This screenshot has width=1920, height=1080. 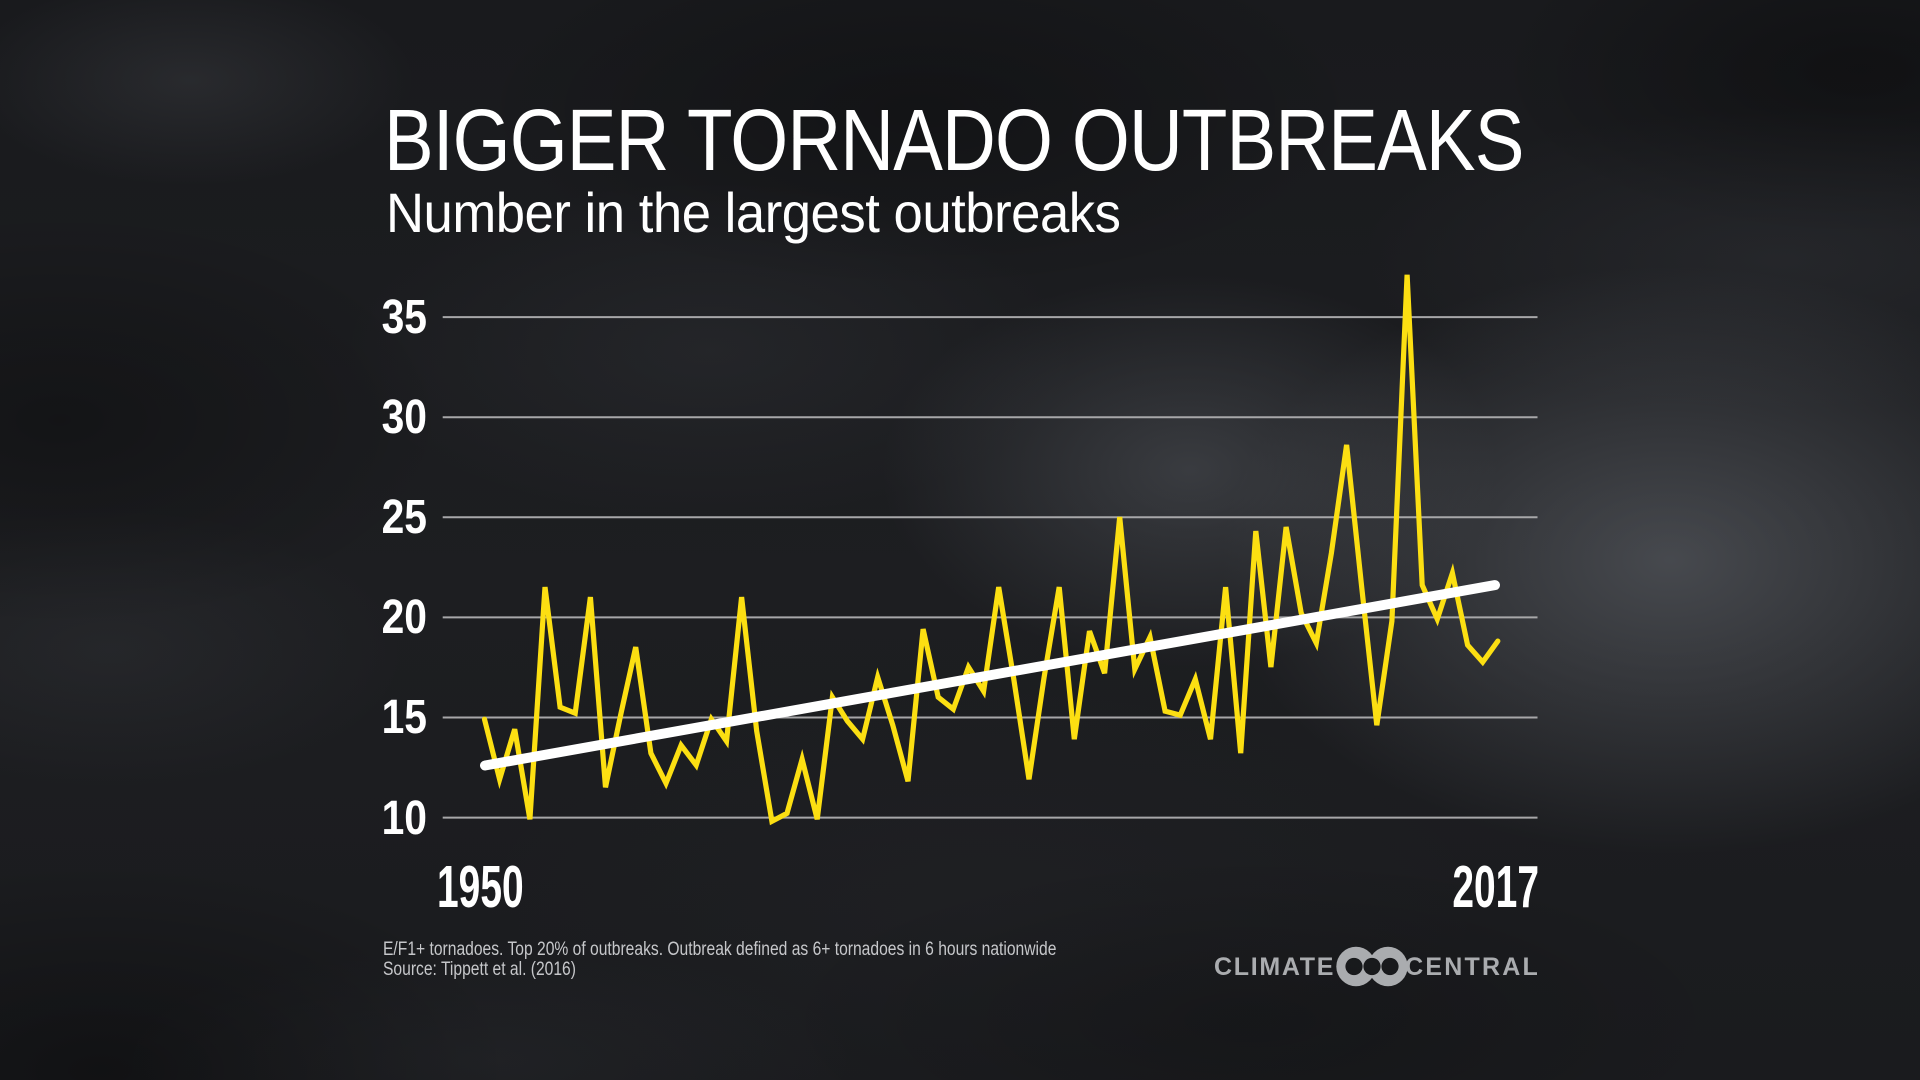 What do you see at coordinates (1274, 967) in the screenshot?
I see `svg-text: CLIMATE` at bounding box center [1274, 967].